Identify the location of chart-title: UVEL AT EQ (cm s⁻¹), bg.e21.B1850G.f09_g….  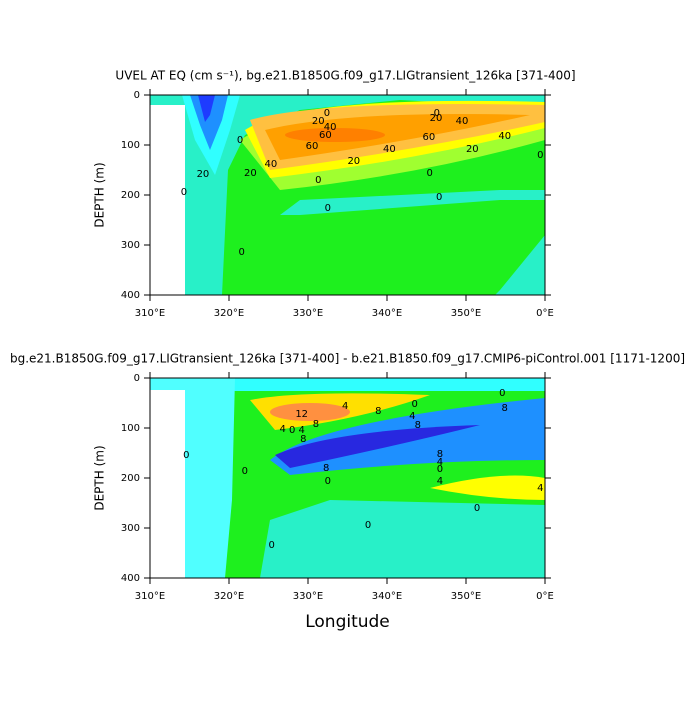
(345, 76).